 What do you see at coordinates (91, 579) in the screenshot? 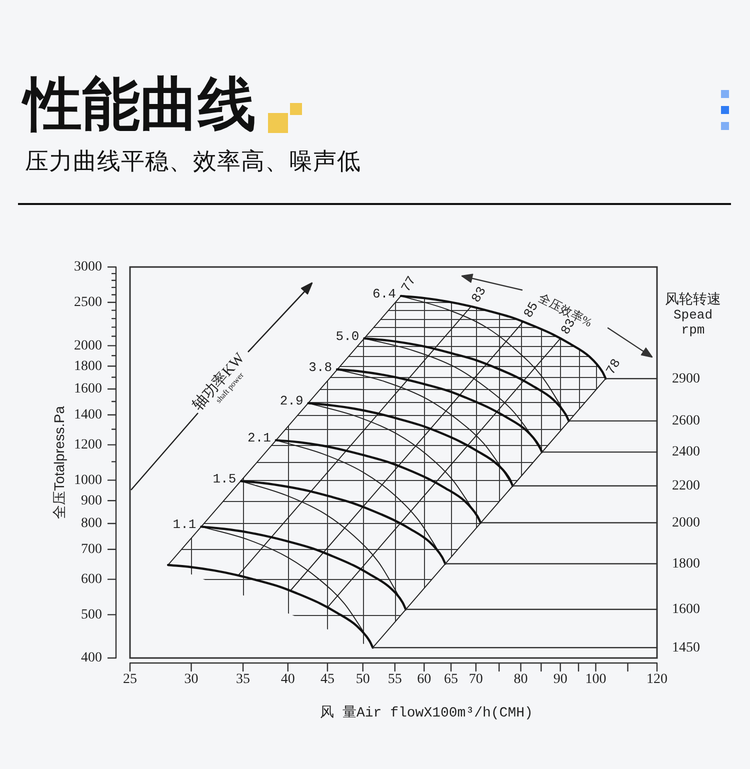
I see `y-tick-label: 600` at bounding box center [91, 579].